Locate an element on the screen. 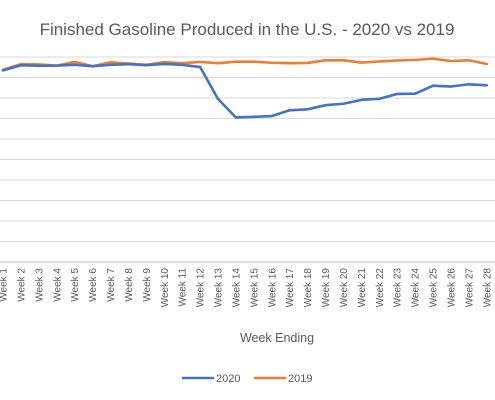 The image size is (495, 400). x-tick-label: Week 27 is located at coordinates (469, 288).